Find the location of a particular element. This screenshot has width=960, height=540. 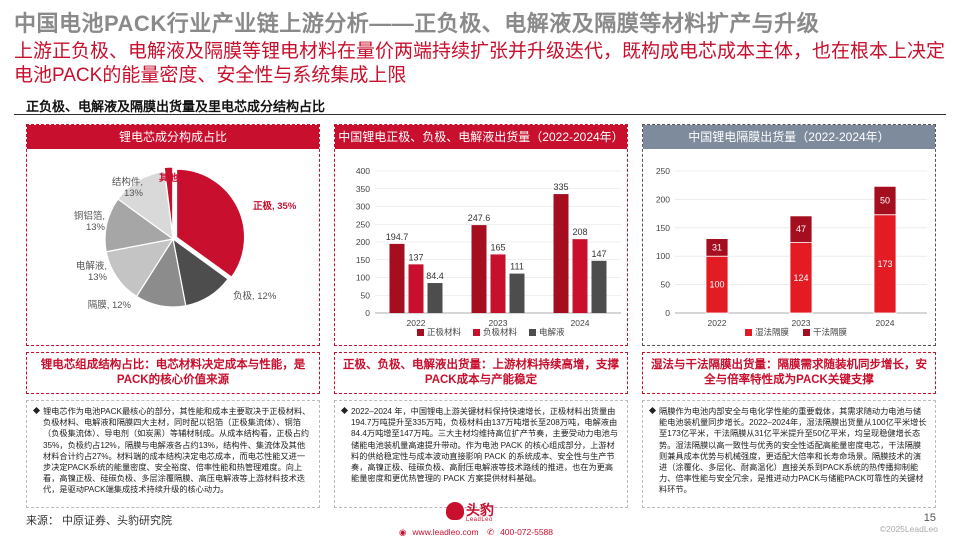

leopard-icon is located at coordinates (455, 511).